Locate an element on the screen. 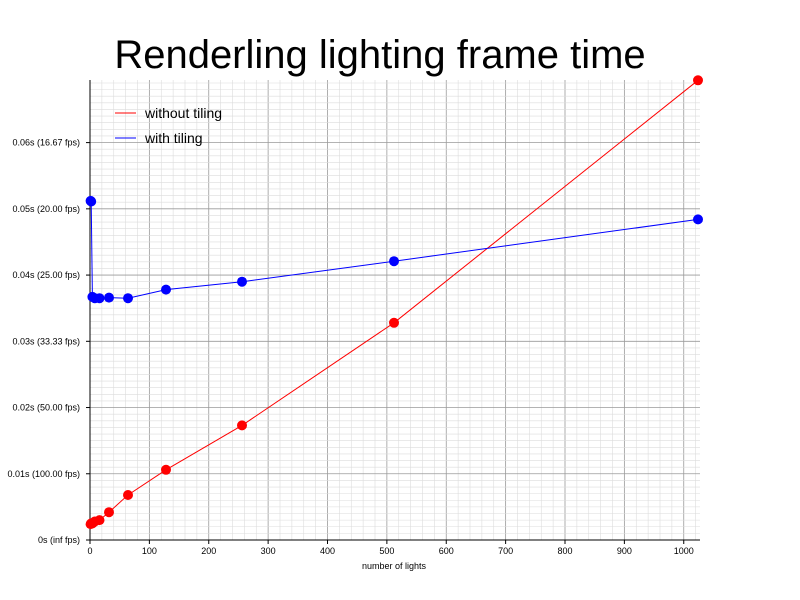  x-tick-label: 200 is located at coordinates (208, 551).